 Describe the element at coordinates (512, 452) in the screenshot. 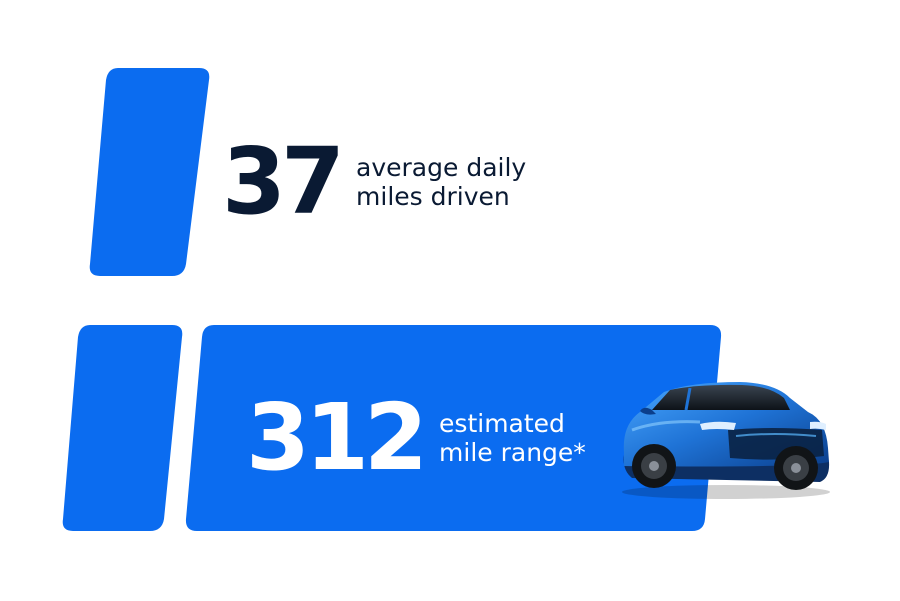

I see `mile-range-label-line-2: mile range*` at that location.